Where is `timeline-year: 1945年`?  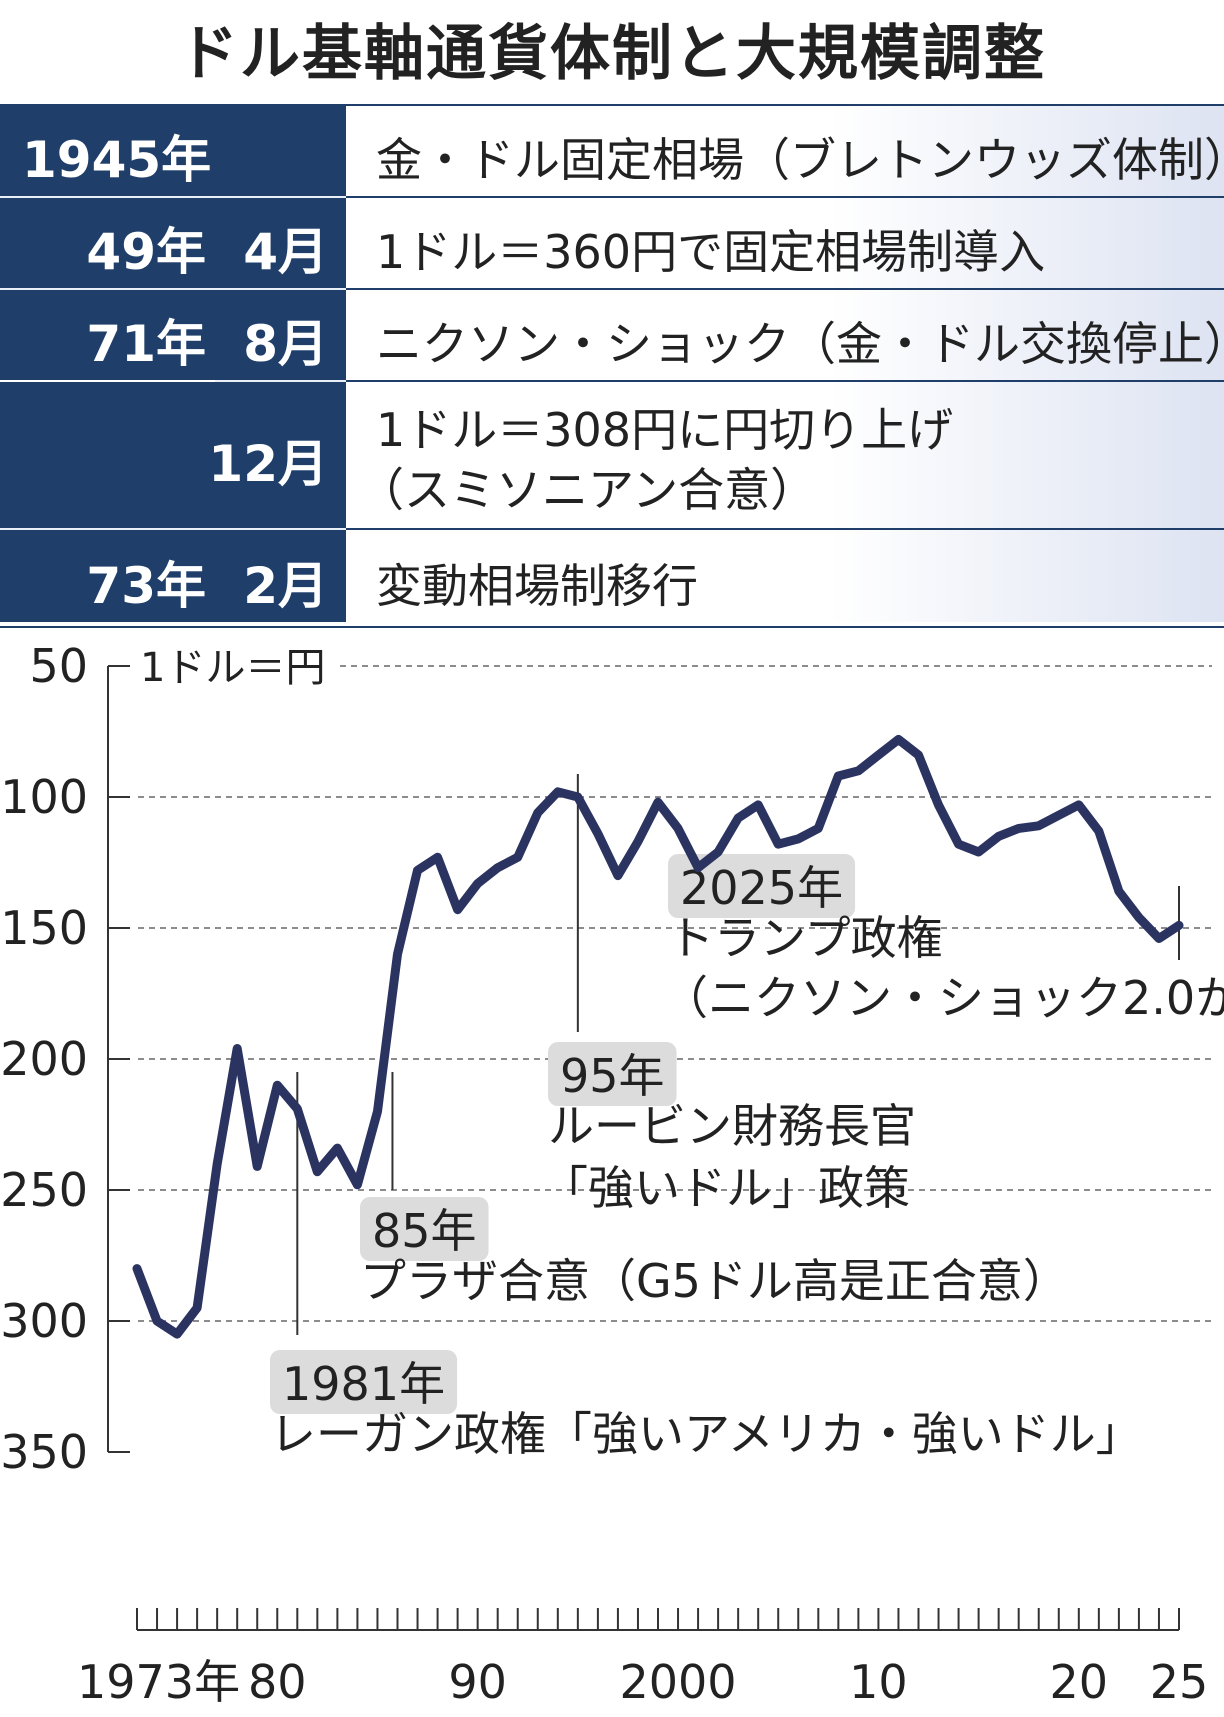 timeline-year: 1945年 is located at coordinates (117, 160).